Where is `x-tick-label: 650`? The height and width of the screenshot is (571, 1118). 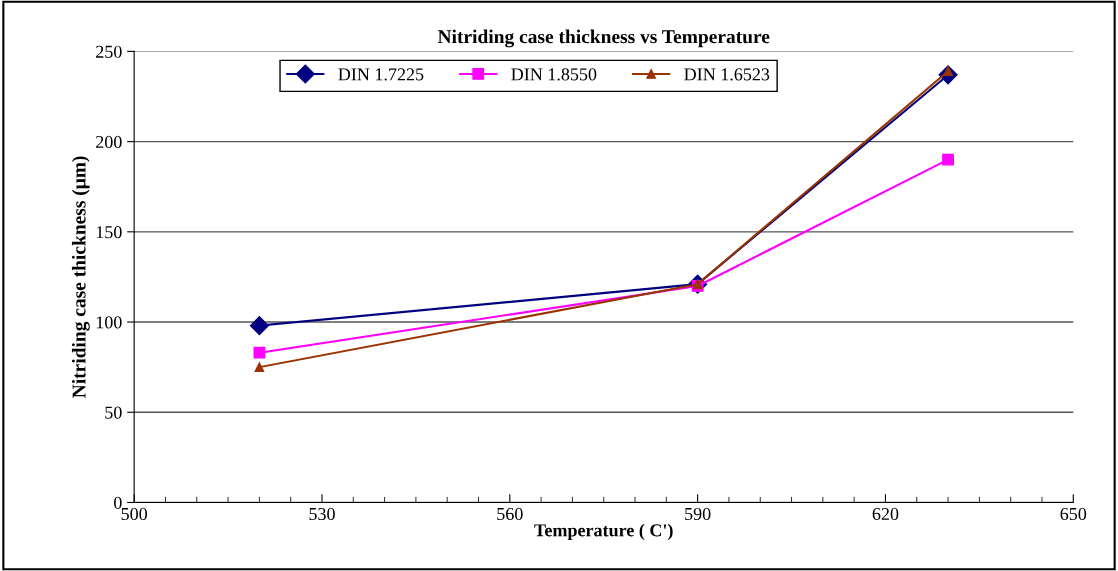 x-tick-label: 650 is located at coordinates (1073, 514).